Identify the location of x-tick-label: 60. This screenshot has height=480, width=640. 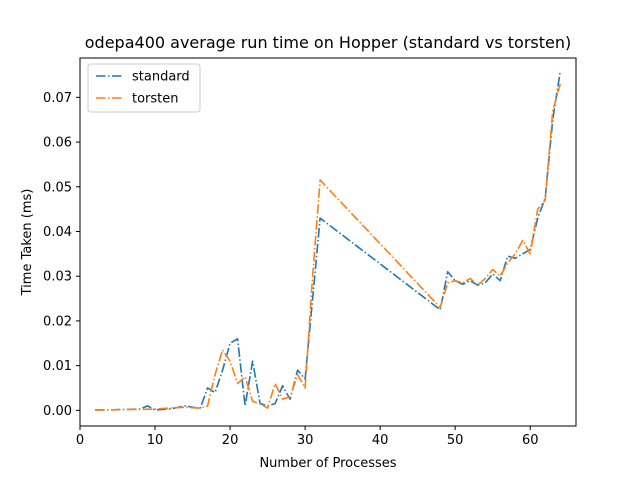
(530, 440).